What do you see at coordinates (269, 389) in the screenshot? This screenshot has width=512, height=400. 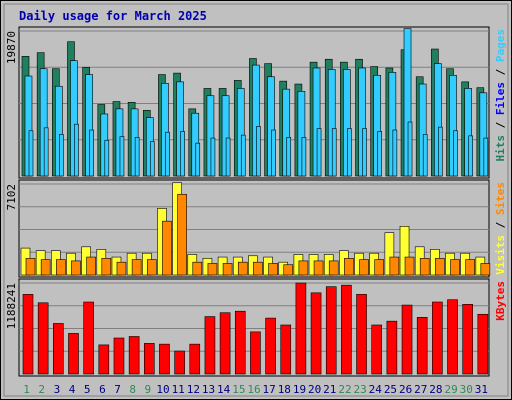 I see `day-label-17: 17` at bounding box center [269, 389].